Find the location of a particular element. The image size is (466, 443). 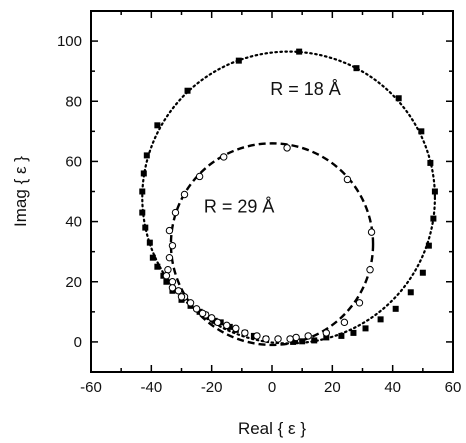

y-tick-label: 40 is located at coordinates (73, 222).